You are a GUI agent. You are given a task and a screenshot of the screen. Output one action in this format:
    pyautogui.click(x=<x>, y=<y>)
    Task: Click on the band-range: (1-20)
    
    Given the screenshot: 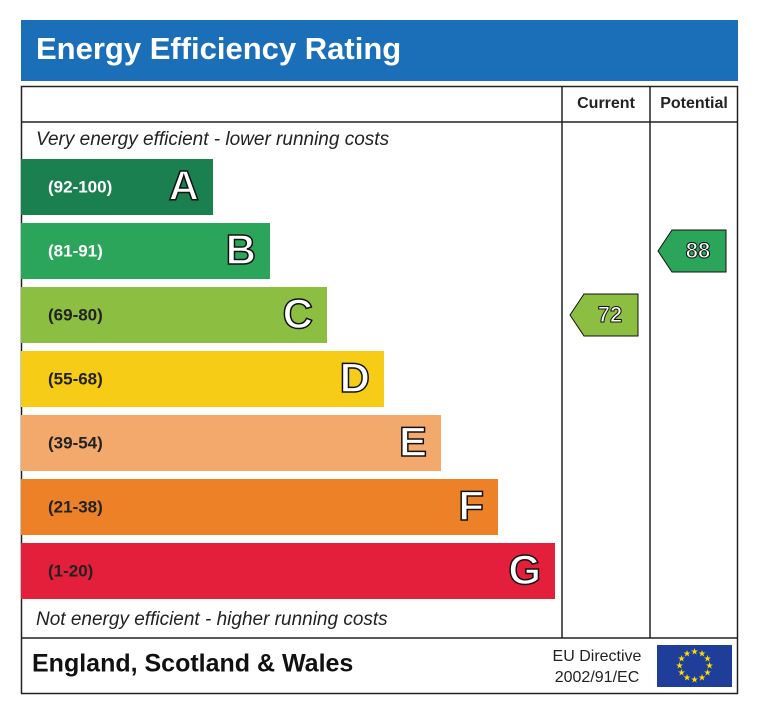 What is the action you would take?
    pyautogui.click(x=70, y=570)
    